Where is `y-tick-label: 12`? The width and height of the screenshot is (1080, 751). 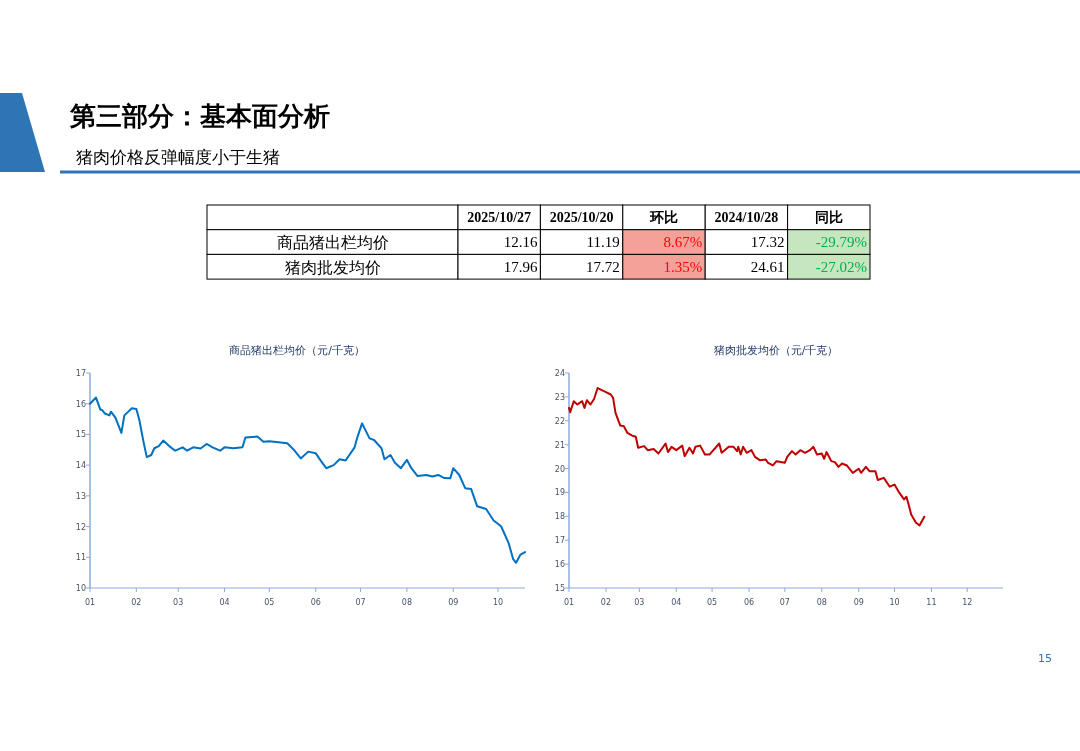 y-tick-label: 12 is located at coordinates (80, 527).